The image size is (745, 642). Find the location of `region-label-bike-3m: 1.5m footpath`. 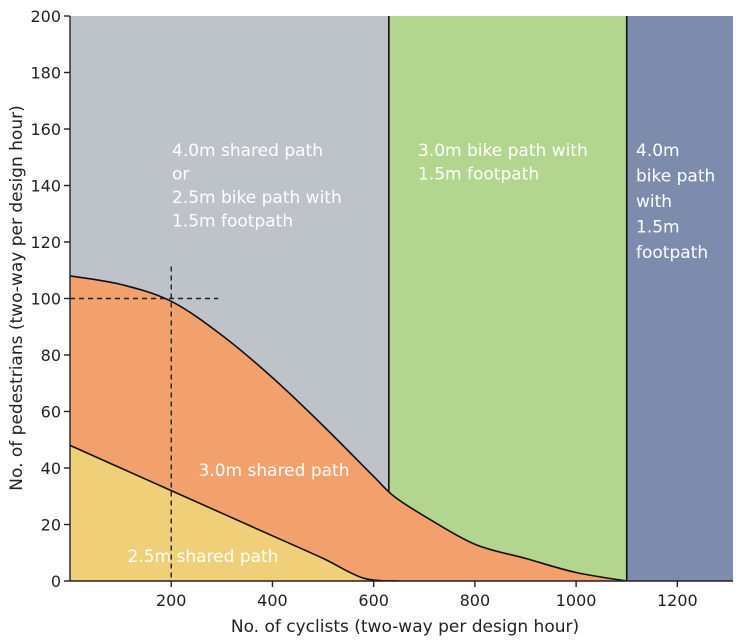

region-label-bike-3m: 1.5m footpath is located at coordinates (478, 175).